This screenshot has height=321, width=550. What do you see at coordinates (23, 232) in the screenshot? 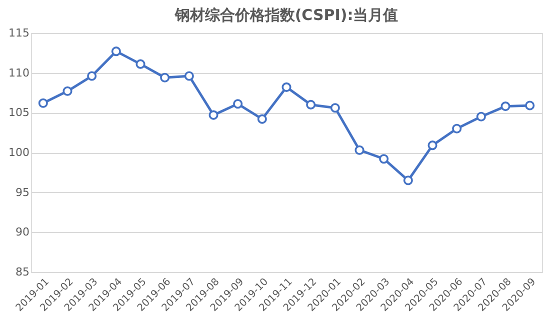
I see `y-tick-label: 90` at bounding box center [23, 232].